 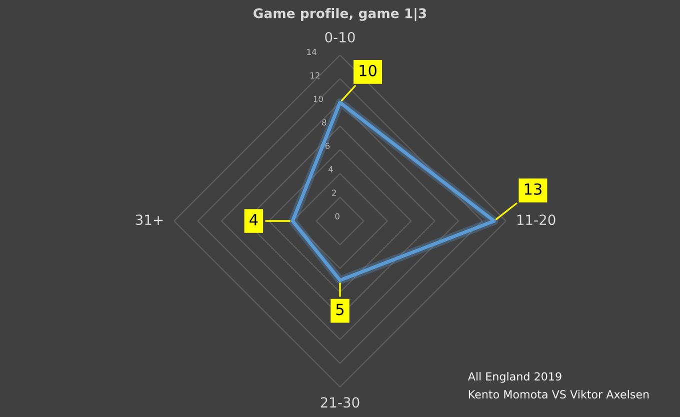 What do you see at coordinates (337, 216) in the screenshot?
I see `y-tick-label: 0` at bounding box center [337, 216].